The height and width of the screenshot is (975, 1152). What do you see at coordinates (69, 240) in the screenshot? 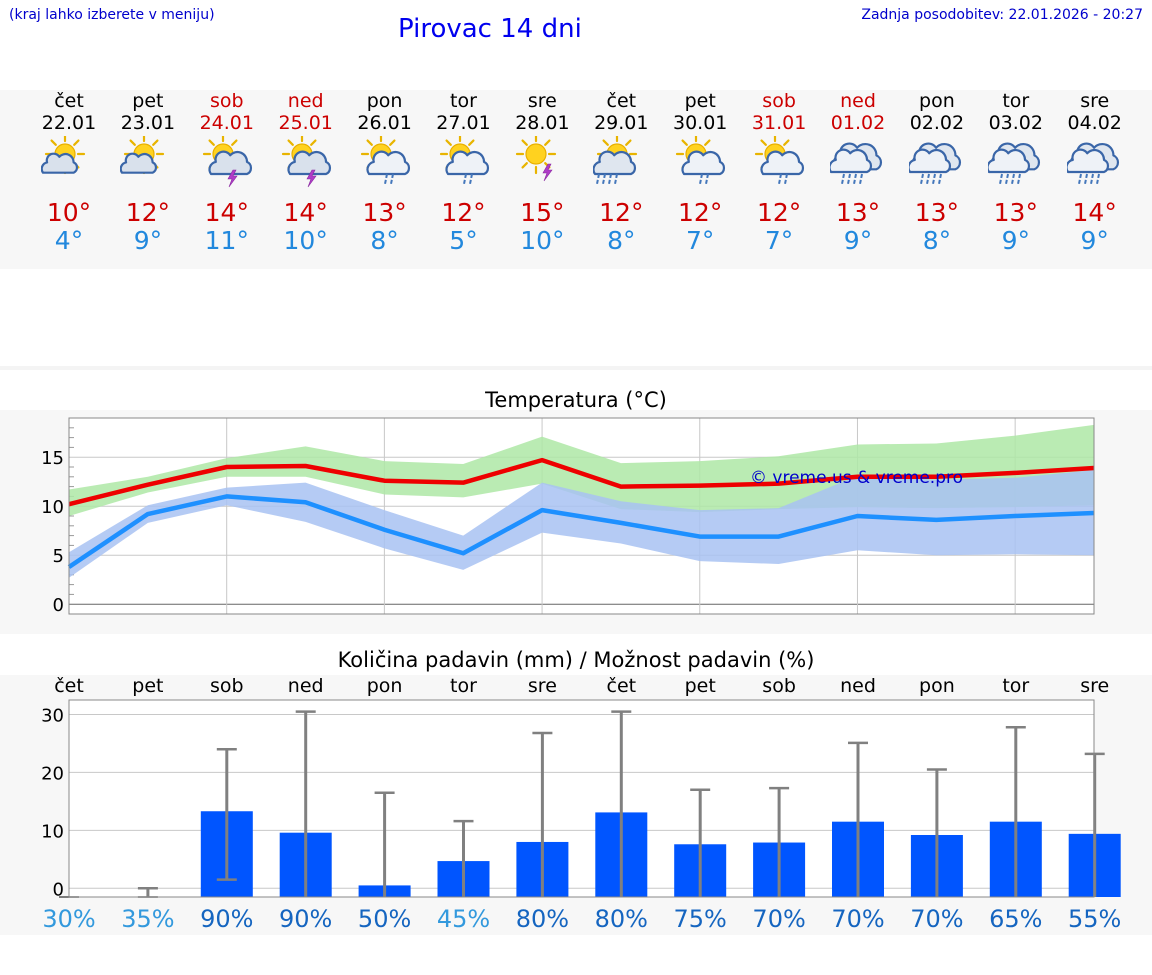
I see `temp-min: 4°` at bounding box center [69, 240].